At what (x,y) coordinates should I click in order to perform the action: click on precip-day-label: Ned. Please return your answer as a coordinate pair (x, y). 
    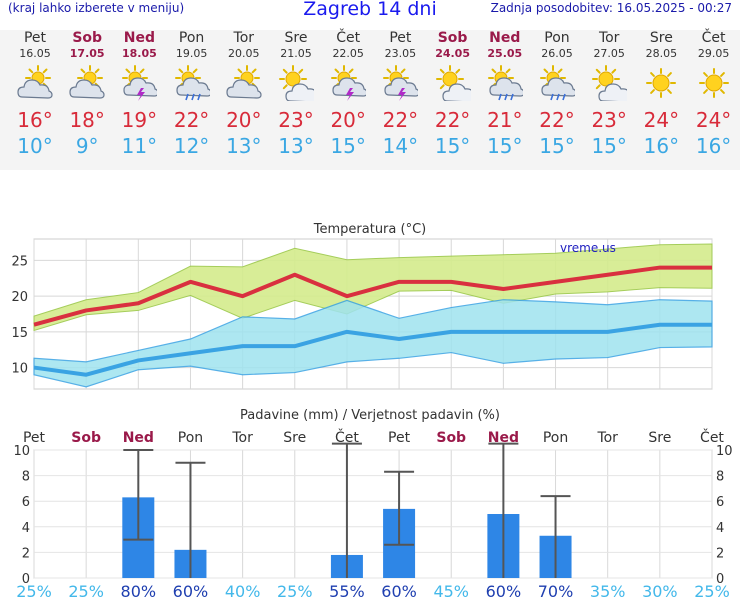
    Looking at the image, I should click on (138, 438).